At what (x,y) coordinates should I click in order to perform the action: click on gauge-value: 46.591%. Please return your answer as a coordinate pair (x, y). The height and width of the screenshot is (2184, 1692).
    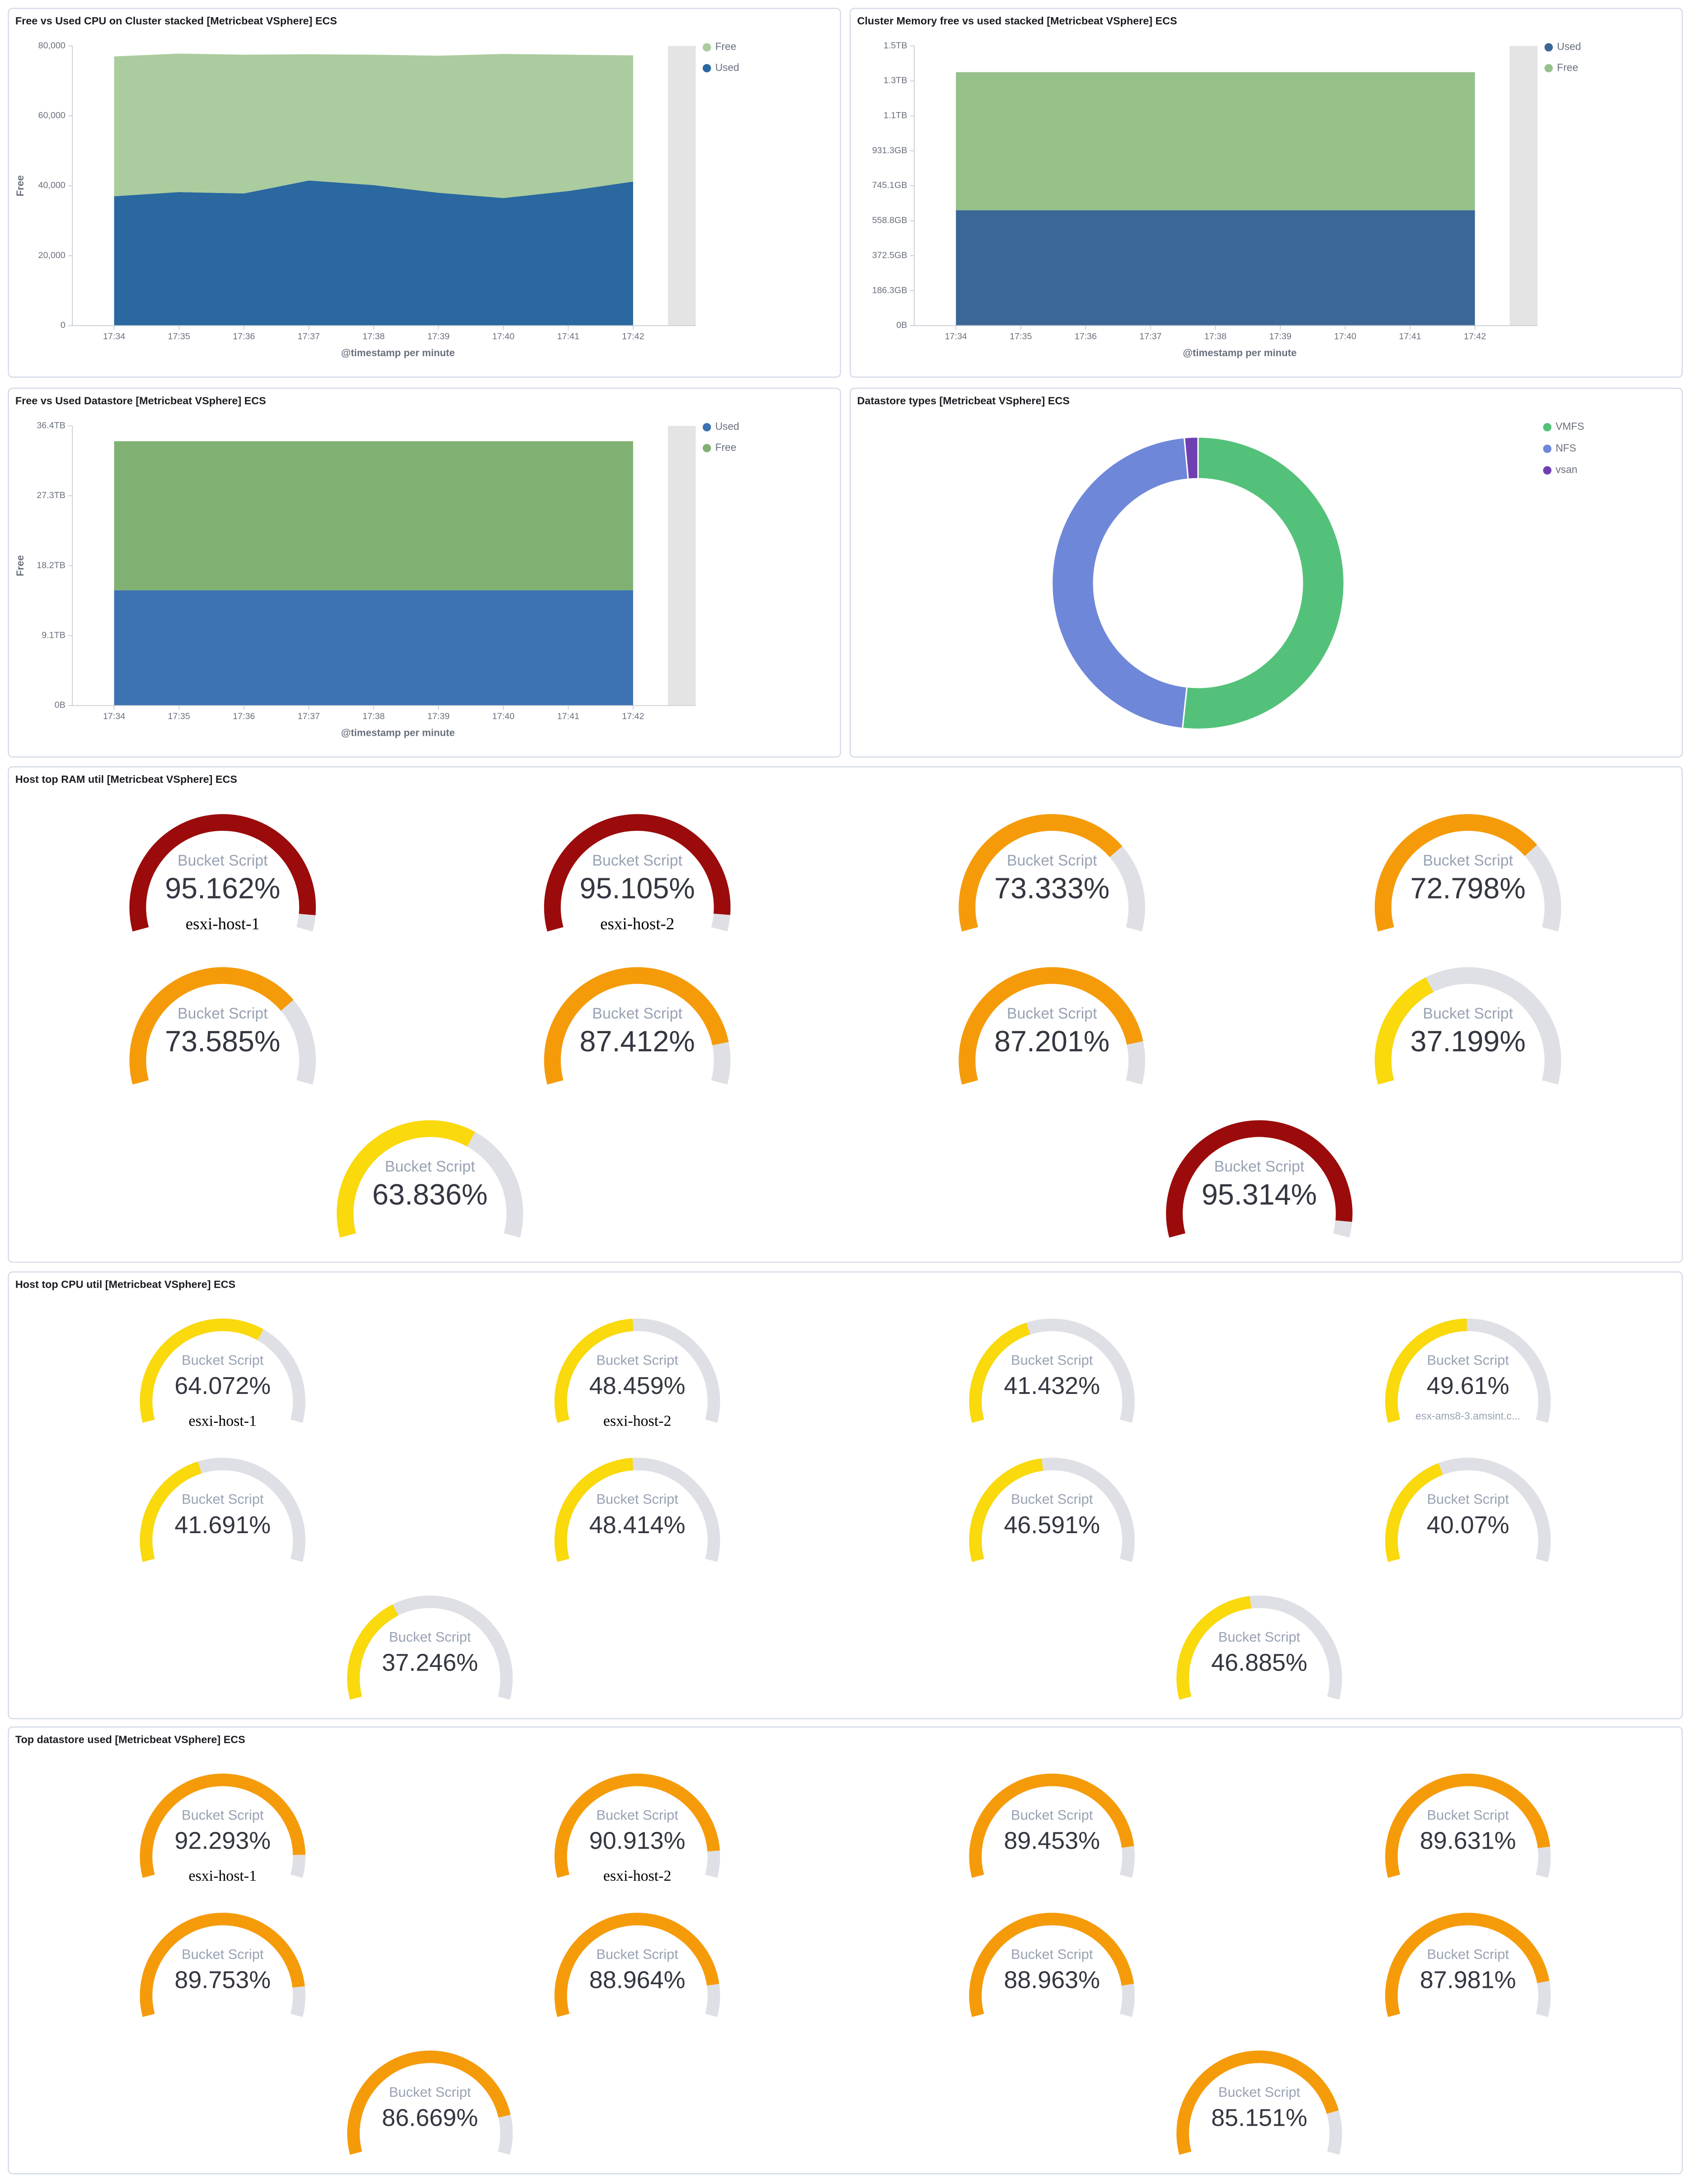
    Looking at the image, I should click on (1052, 1525).